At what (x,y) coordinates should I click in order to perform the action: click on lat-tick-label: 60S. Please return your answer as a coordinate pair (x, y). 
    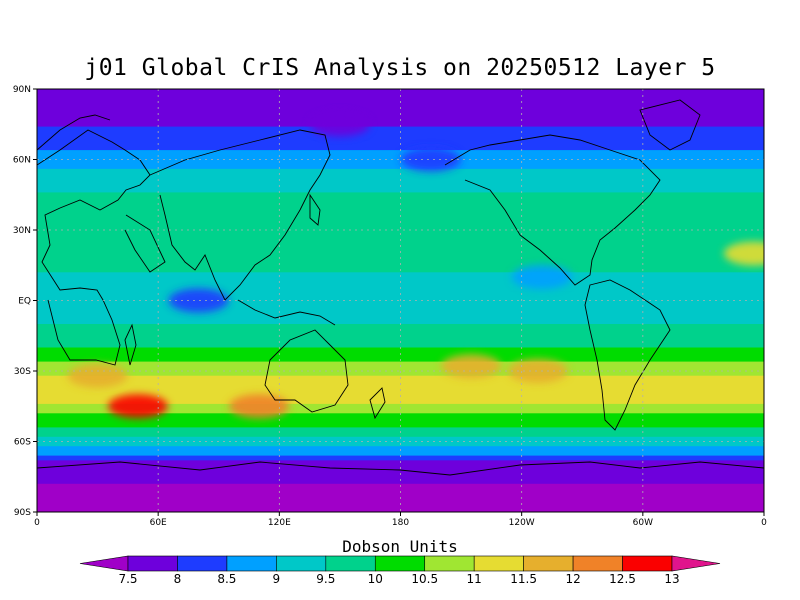
    Looking at the image, I should click on (22, 443).